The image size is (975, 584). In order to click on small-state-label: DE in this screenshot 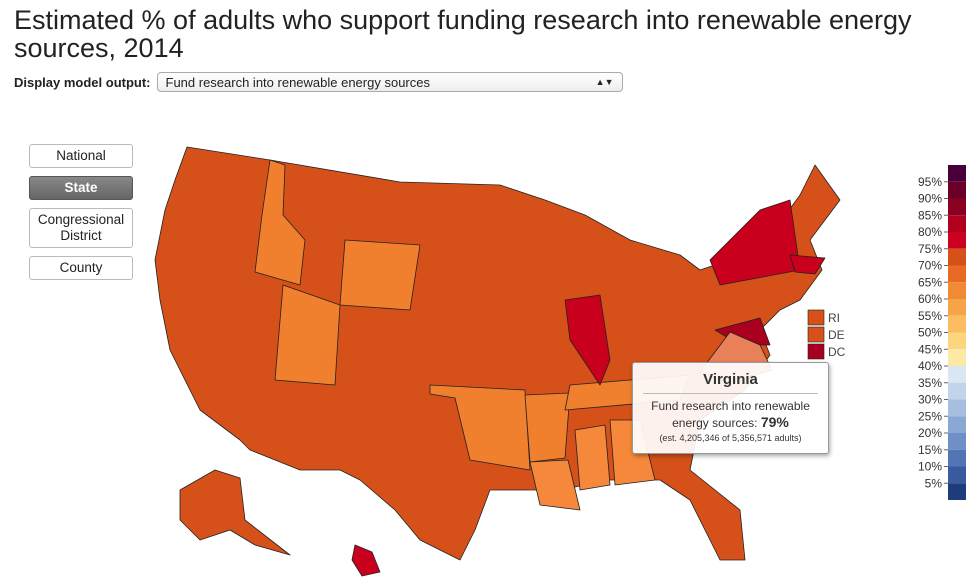, I will do `click(836, 335)`.